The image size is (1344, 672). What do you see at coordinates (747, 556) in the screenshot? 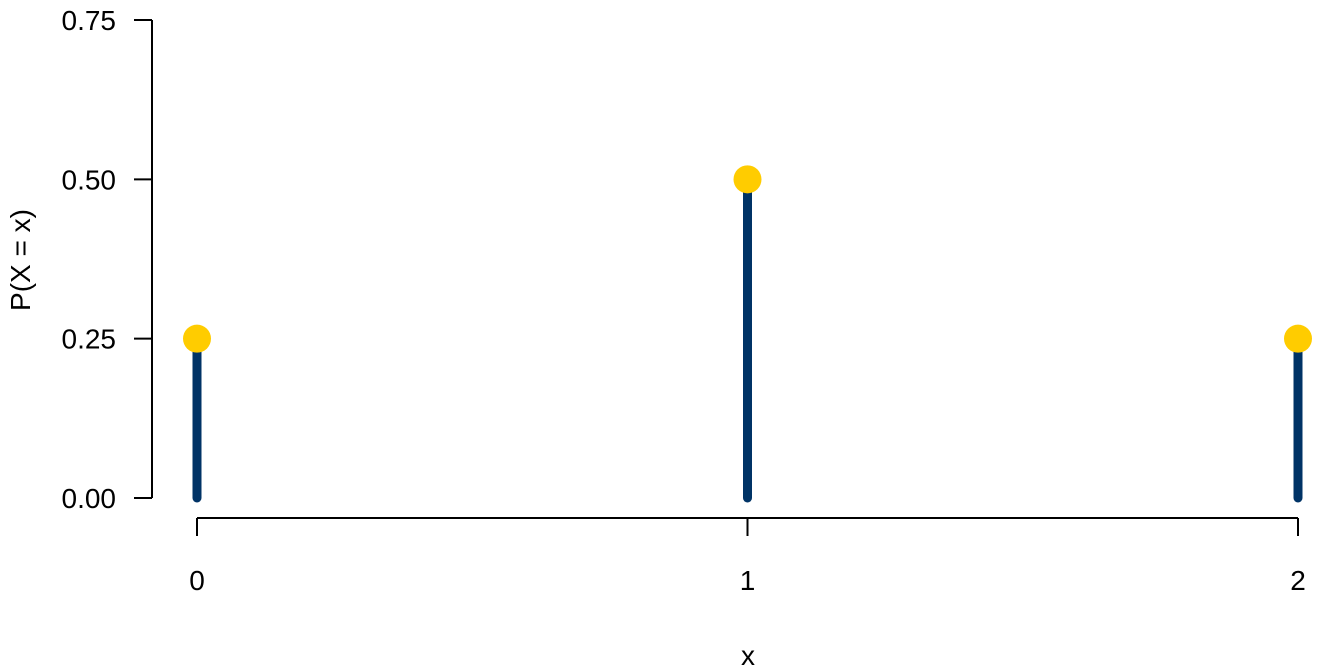
I see `x-axis: 0 1 2` at bounding box center [747, 556].